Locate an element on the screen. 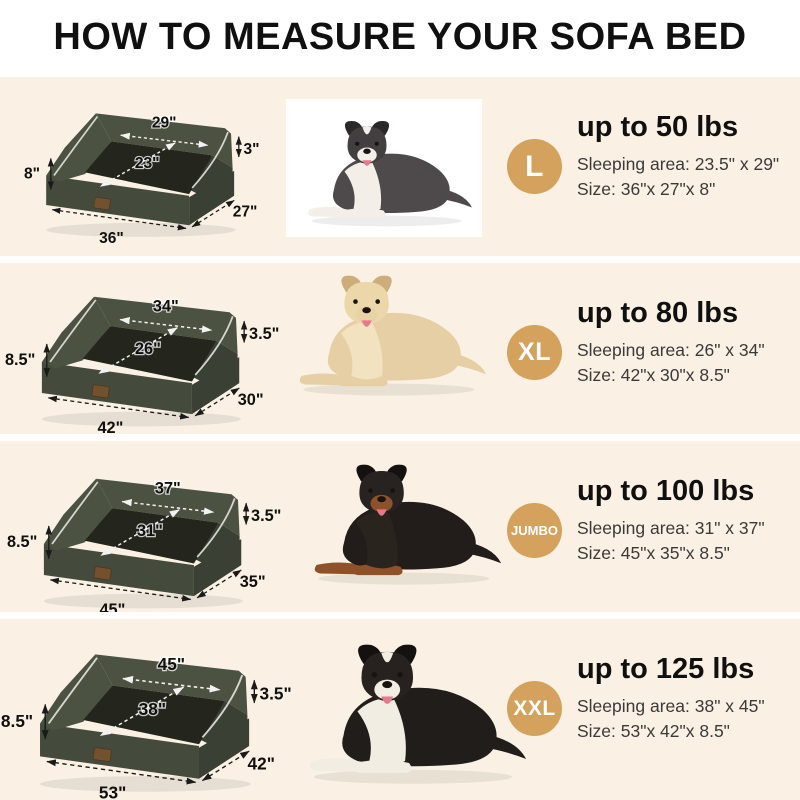 Image resolution: width=800 pixels, height=800 pixels. dog-rottweiler is located at coordinates (408, 524).